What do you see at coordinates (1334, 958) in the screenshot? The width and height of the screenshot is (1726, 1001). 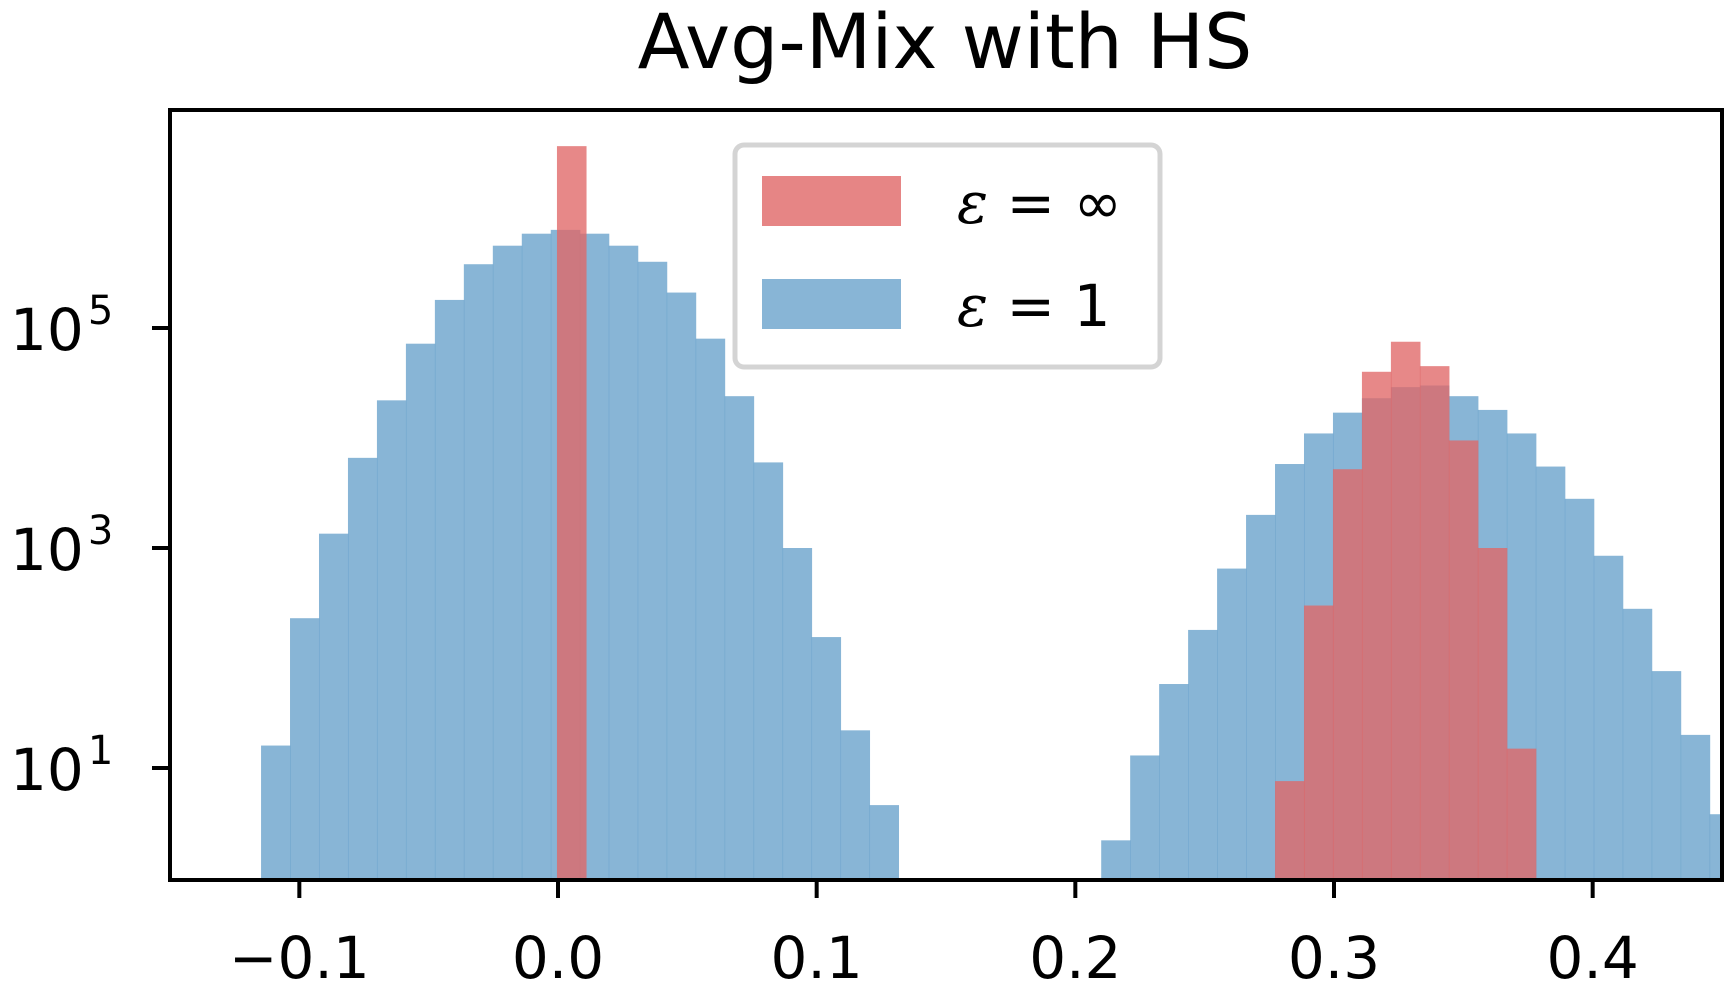 I see `x-tick-label-4: 0.3` at bounding box center [1334, 958].